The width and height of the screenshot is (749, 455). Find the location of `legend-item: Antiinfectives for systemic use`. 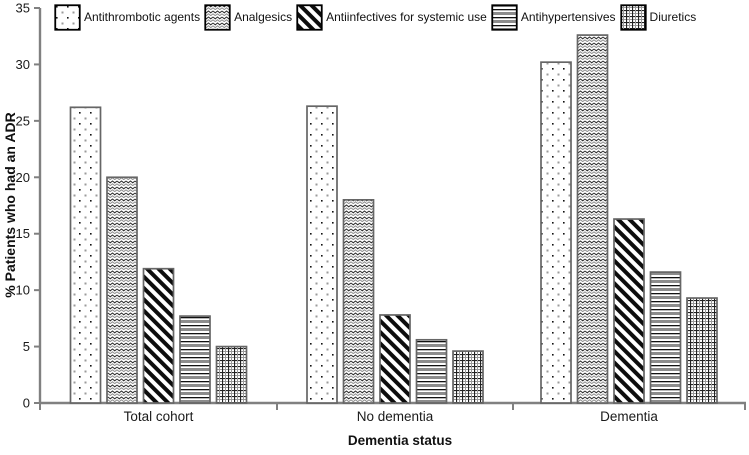

legend-item: Antiinfectives for systemic use is located at coordinates (391, 17).